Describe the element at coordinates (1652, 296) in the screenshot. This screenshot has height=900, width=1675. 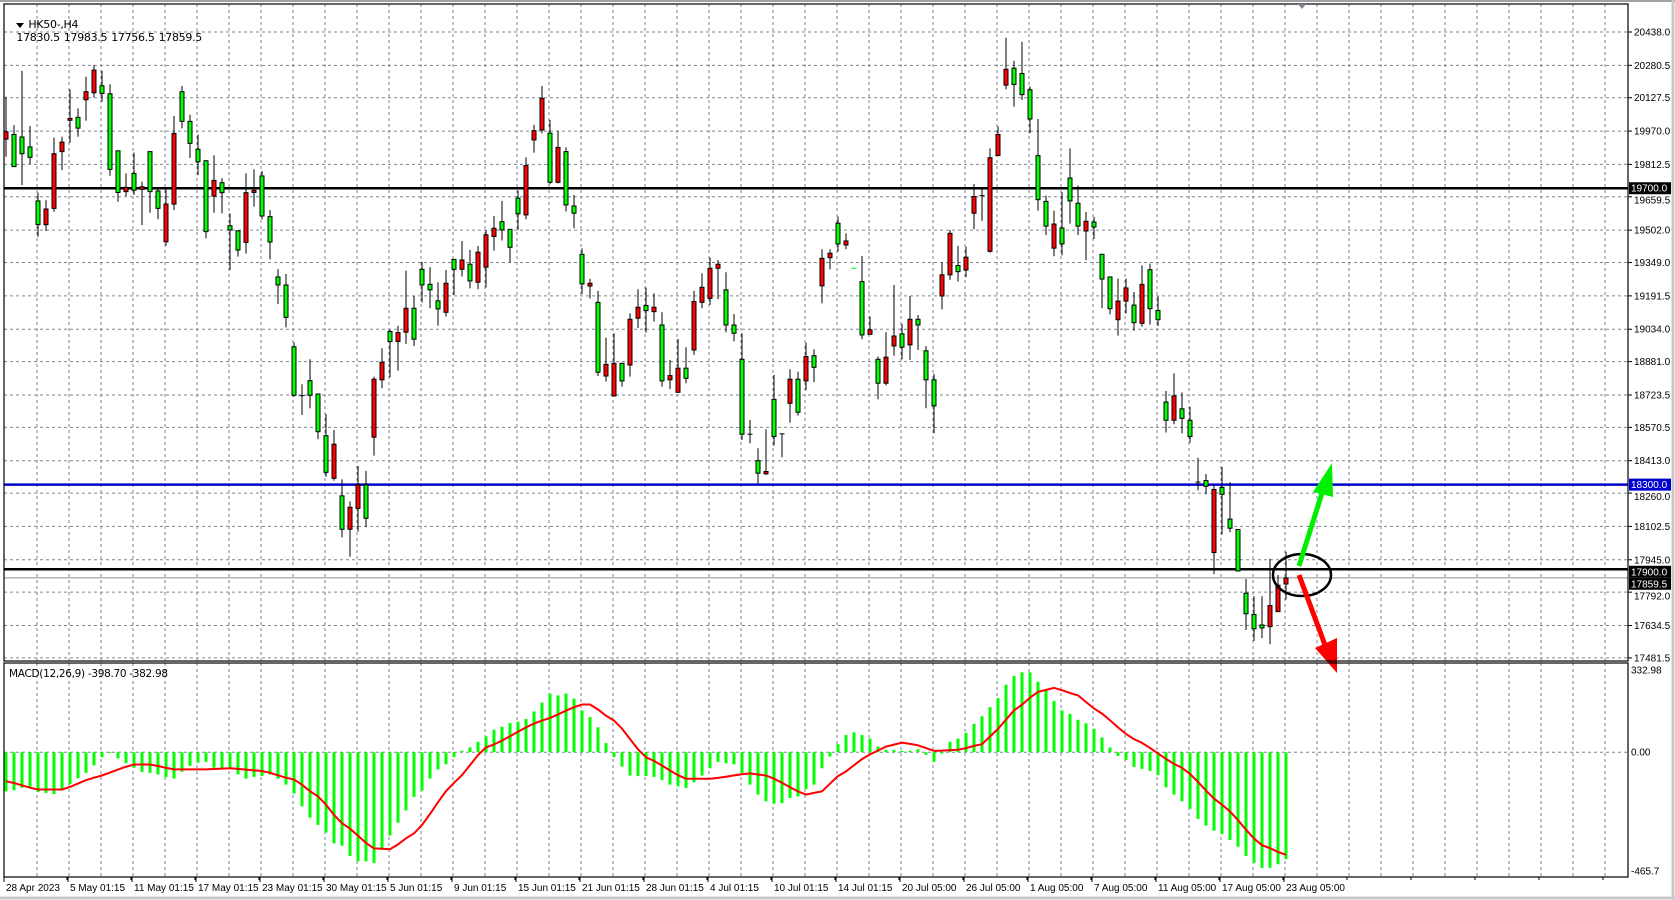
I see `price-tick-label: 19191.5` at that location.